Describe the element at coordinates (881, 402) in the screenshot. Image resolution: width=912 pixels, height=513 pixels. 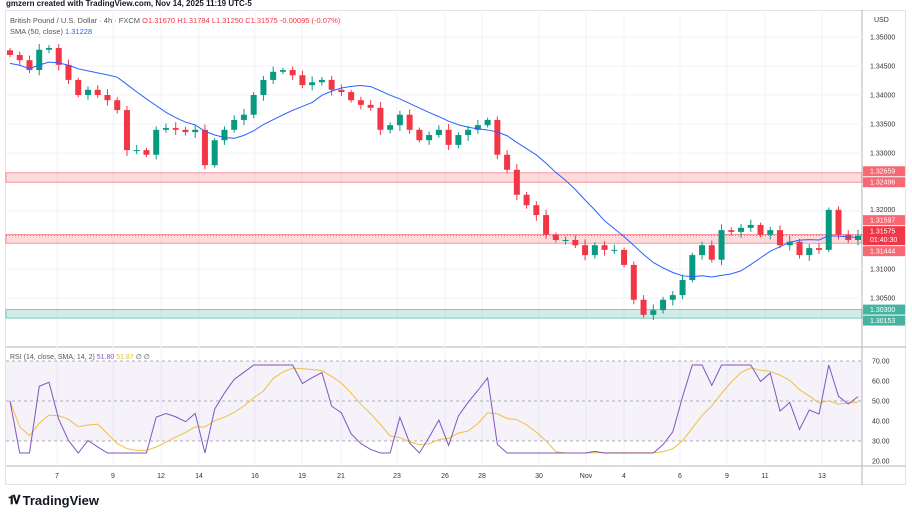
I see `rsi-tick: 50.00` at that location.